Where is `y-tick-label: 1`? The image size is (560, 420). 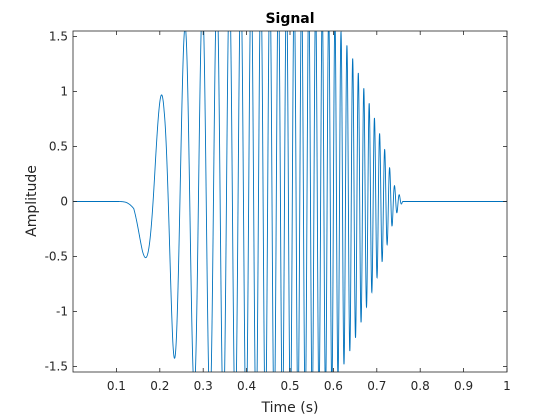
y-tick-label: 1 is located at coordinates (64, 92).